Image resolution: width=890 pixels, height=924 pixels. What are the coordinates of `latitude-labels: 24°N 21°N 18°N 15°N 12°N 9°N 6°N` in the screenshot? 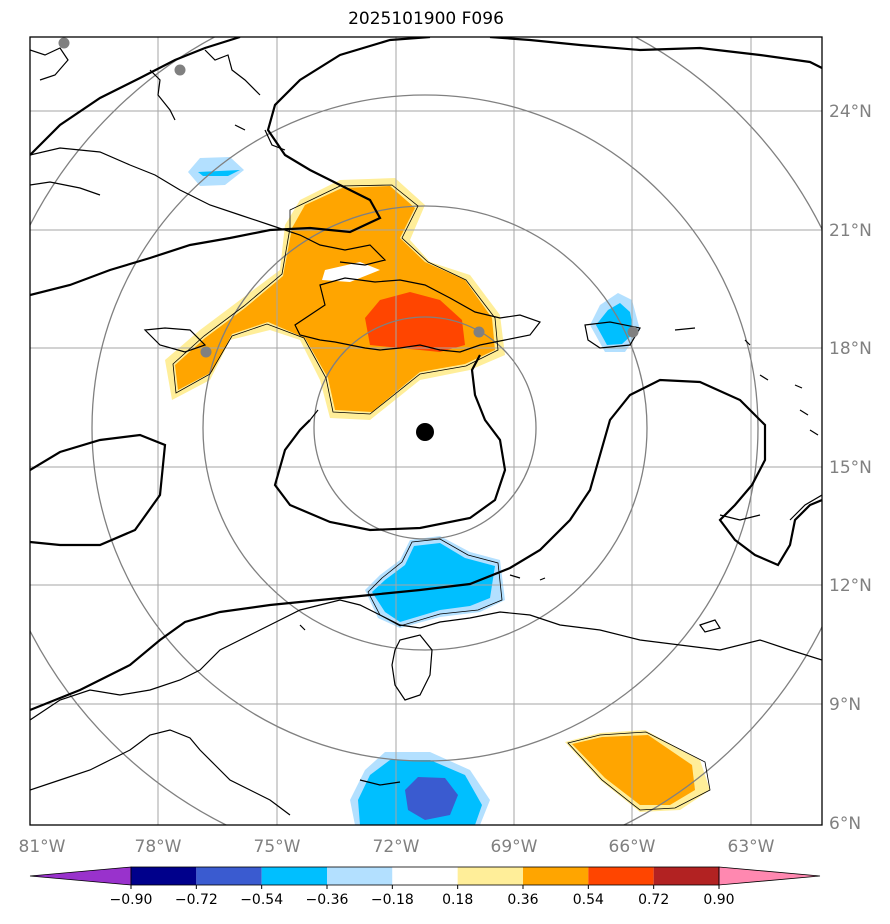 It's located at (850, 468).